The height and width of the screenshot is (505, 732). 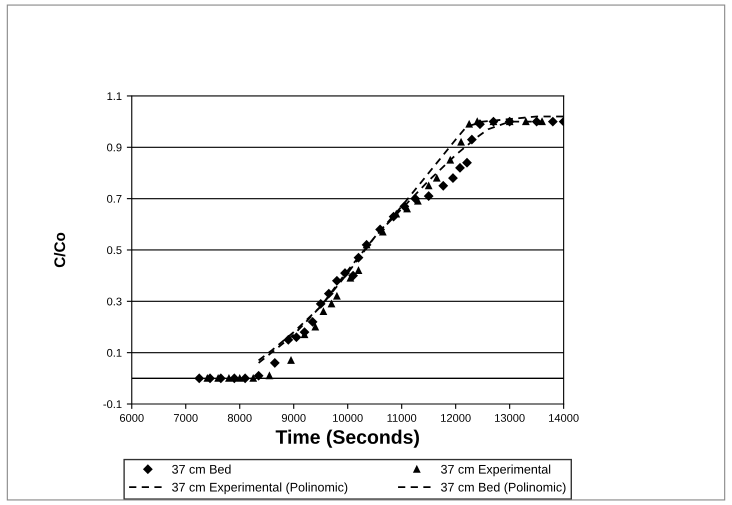 What do you see at coordinates (114, 352) in the screenshot?
I see `y-tick-label: 0.1` at bounding box center [114, 352].